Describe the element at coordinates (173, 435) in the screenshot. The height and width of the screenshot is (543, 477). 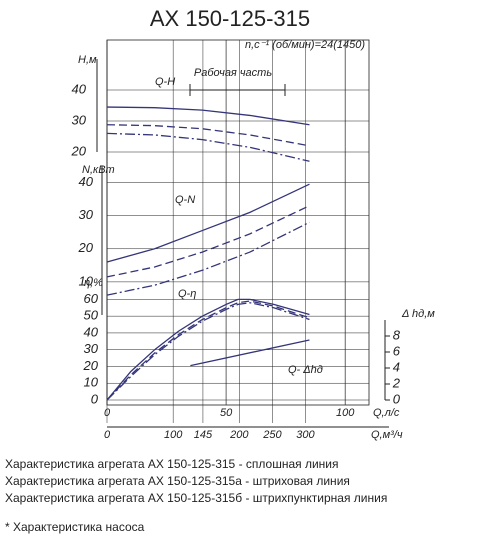
I see `x2-tick-label: 100` at that location.